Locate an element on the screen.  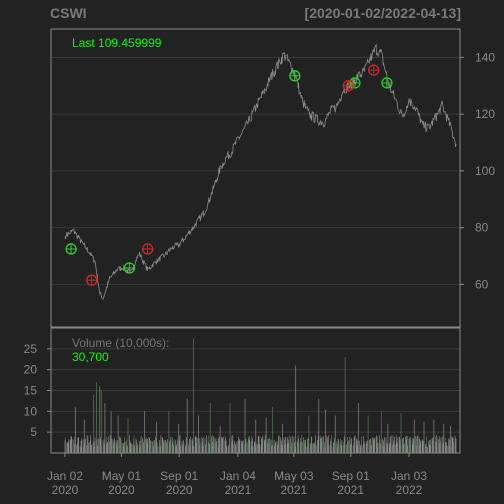
volume-tick-label: 15 is located at coordinates (31, 391).